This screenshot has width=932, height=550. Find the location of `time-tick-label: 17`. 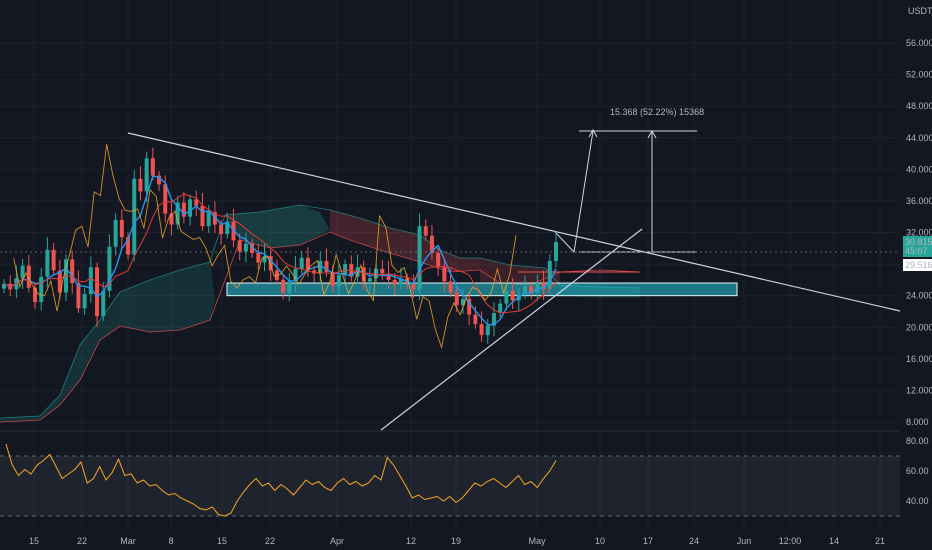

time-tick-label: 17 is located at coordinates (648, 541).